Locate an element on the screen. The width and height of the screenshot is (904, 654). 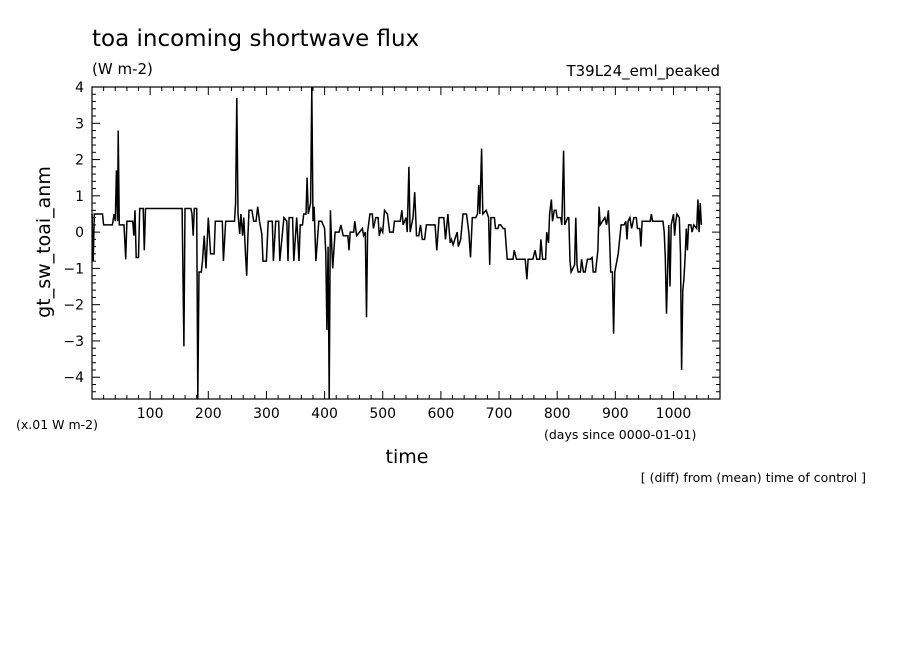
x-axis-label: time is located at coordinates (407, 457).